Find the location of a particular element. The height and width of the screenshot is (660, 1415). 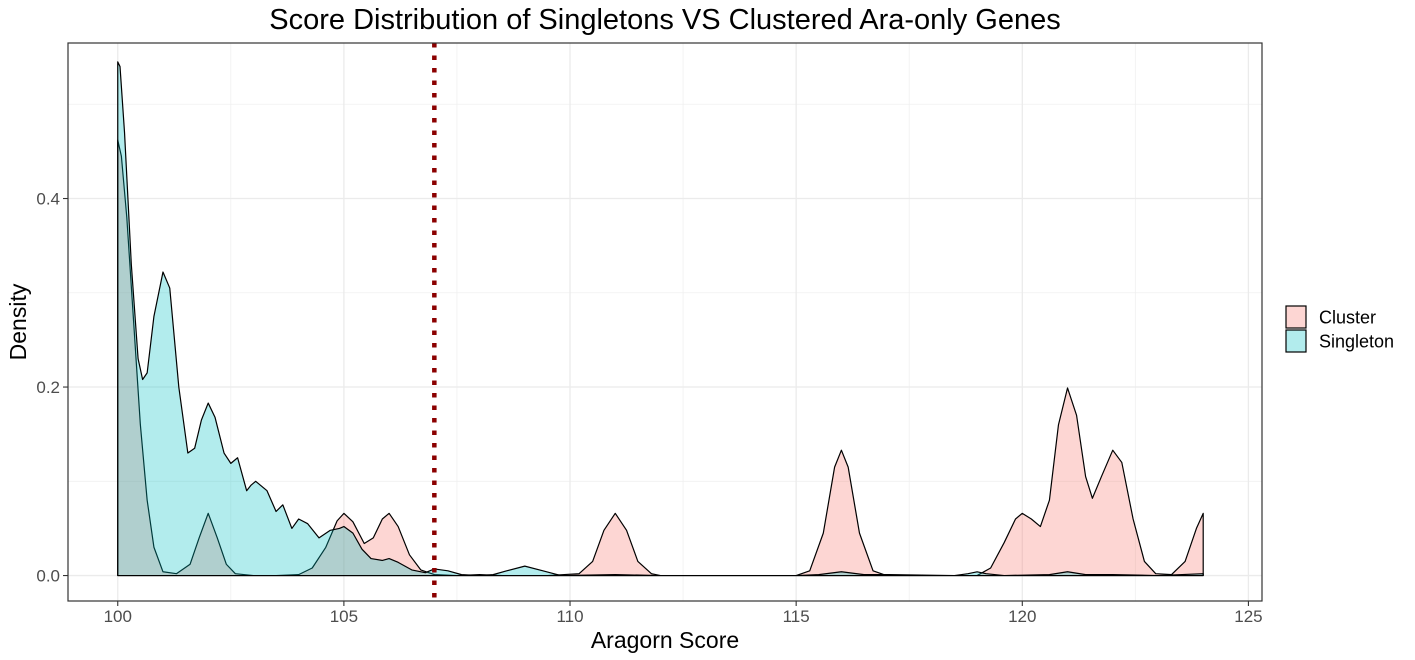

y-tick-label: 0.0 is located at coordinates (48, 576).